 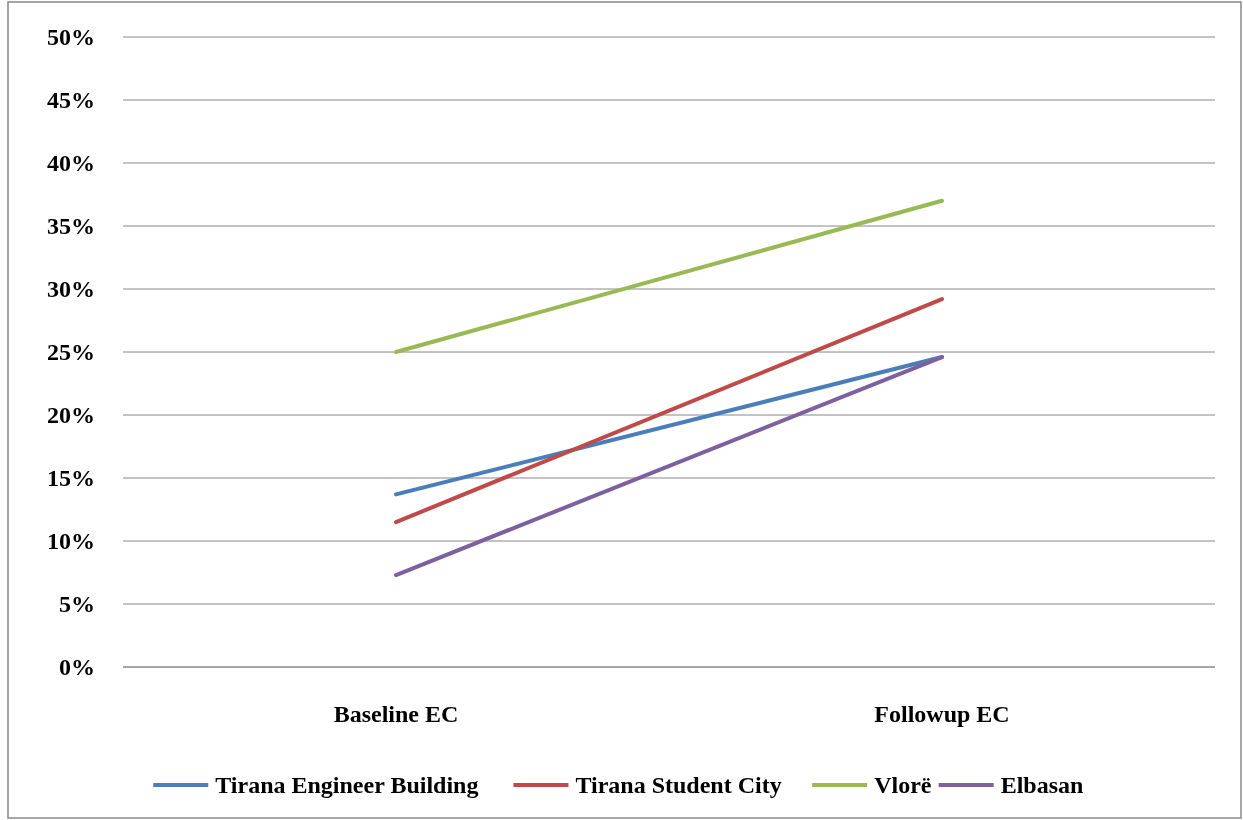 I want to click on y-tick-label: 20%, so click(x=71, y=415).